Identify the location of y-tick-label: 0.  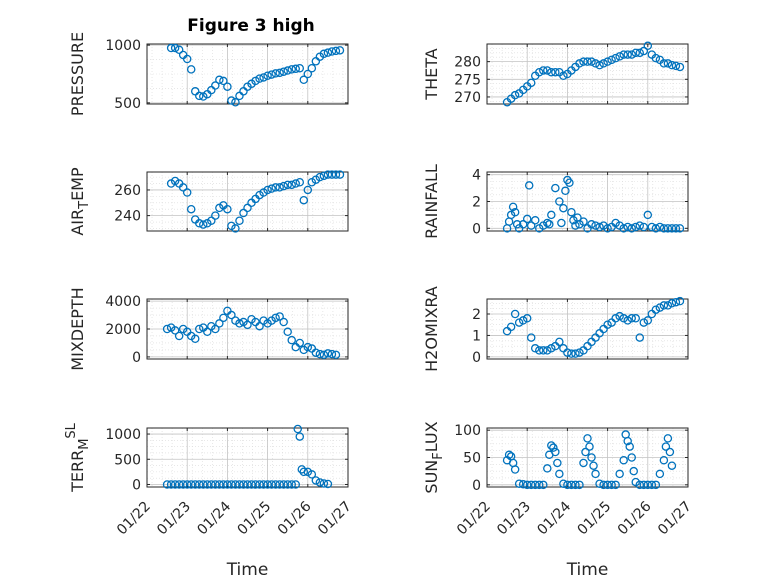
(136, 358).